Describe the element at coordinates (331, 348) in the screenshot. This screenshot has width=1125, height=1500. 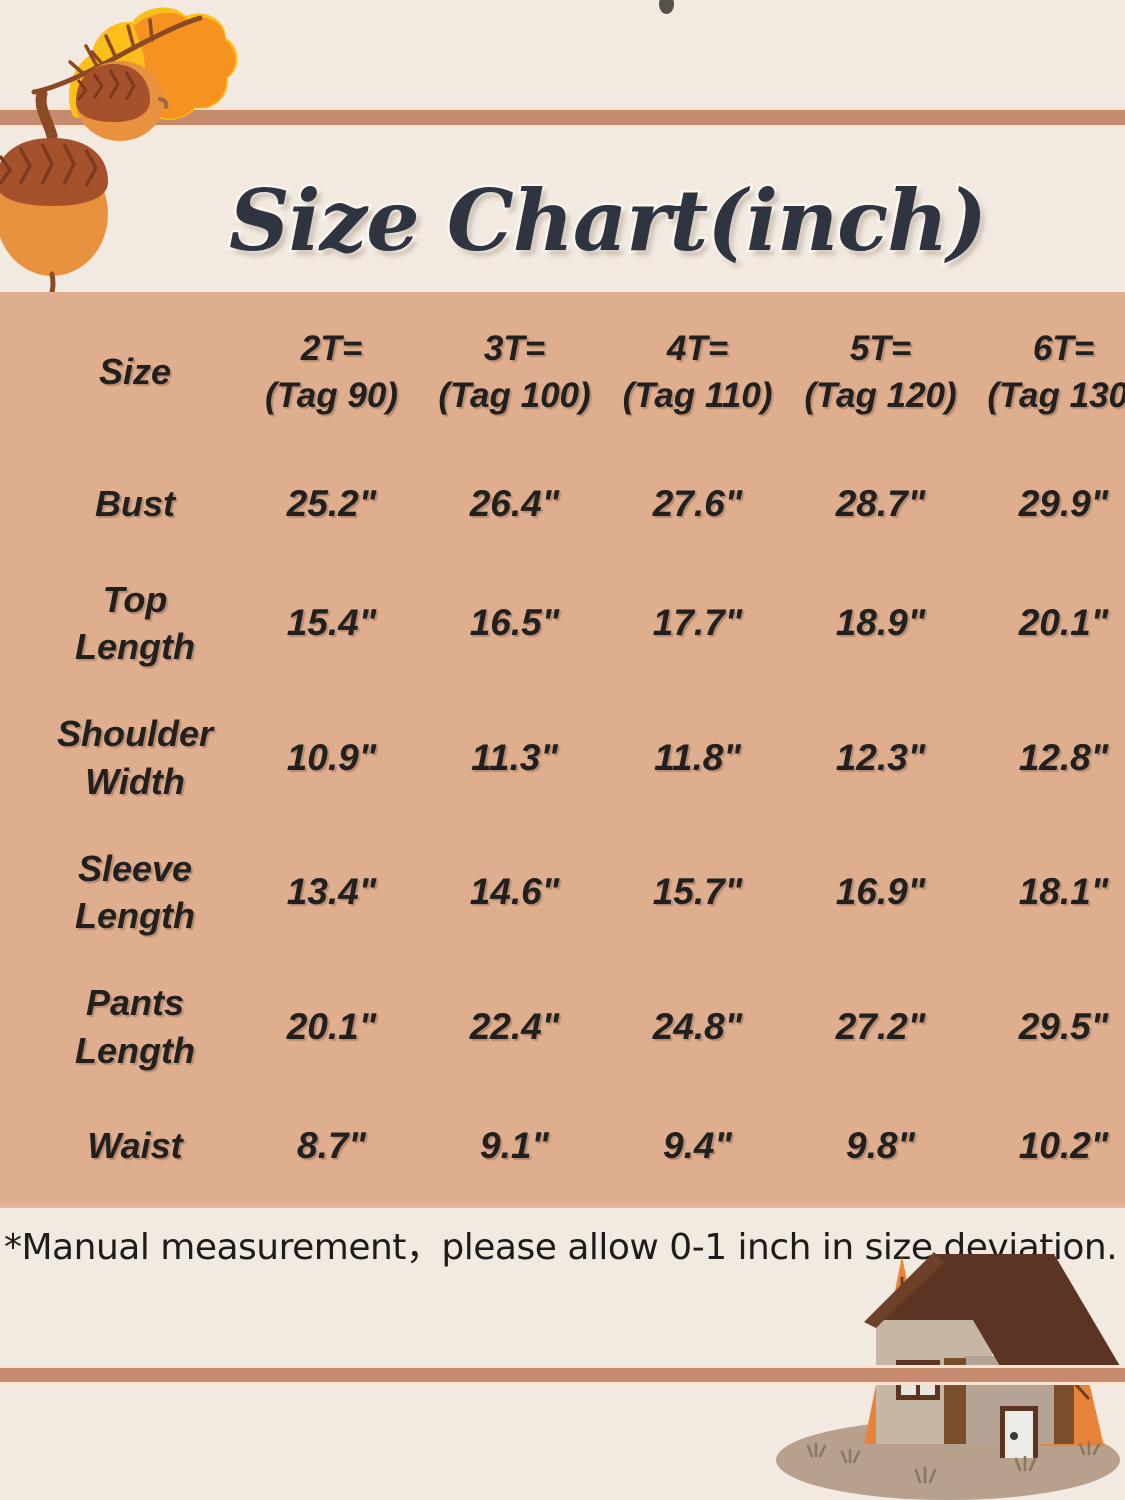
I see `header-col-2t-size: 2T=` at that location.